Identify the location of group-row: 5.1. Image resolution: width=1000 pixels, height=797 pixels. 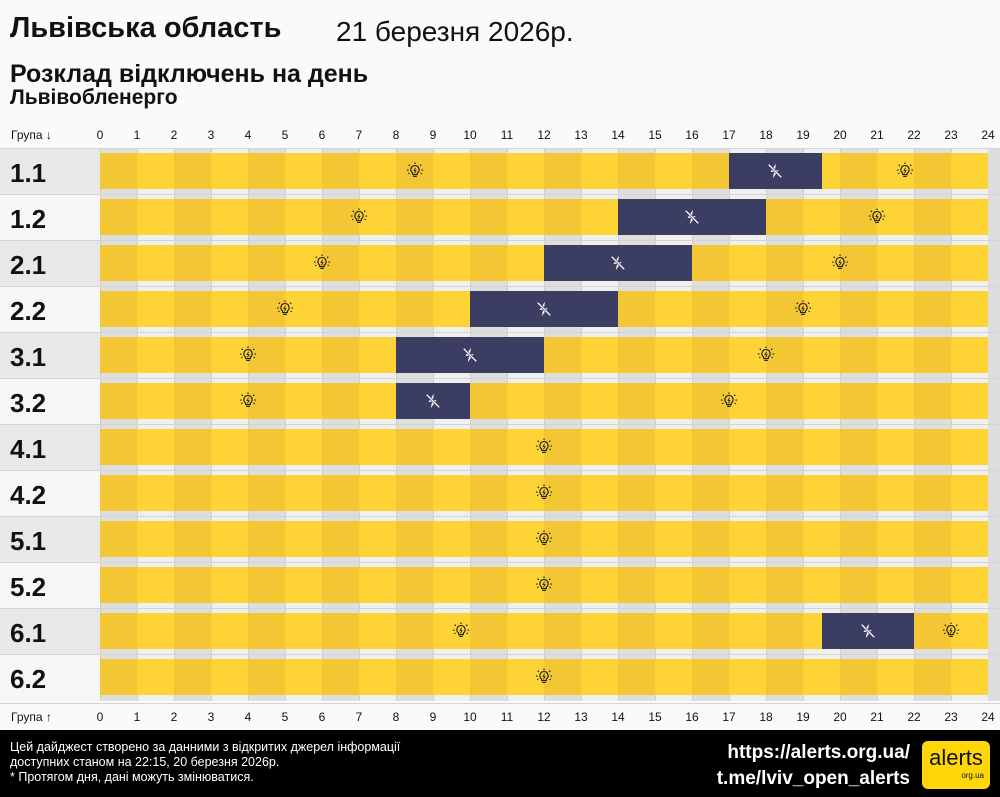
(500, 539).